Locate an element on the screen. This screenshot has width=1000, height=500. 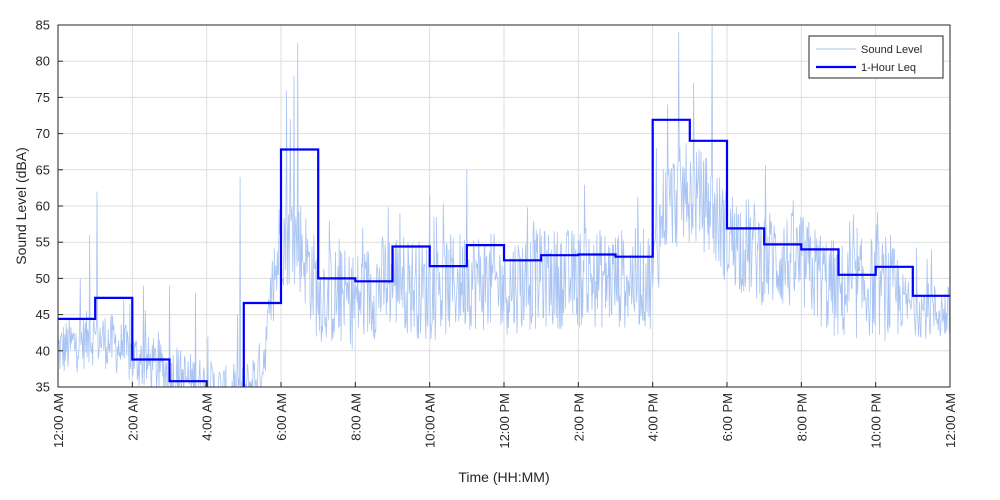
x-tick-label: 4:00 PM is located at coordinates (653, 417).